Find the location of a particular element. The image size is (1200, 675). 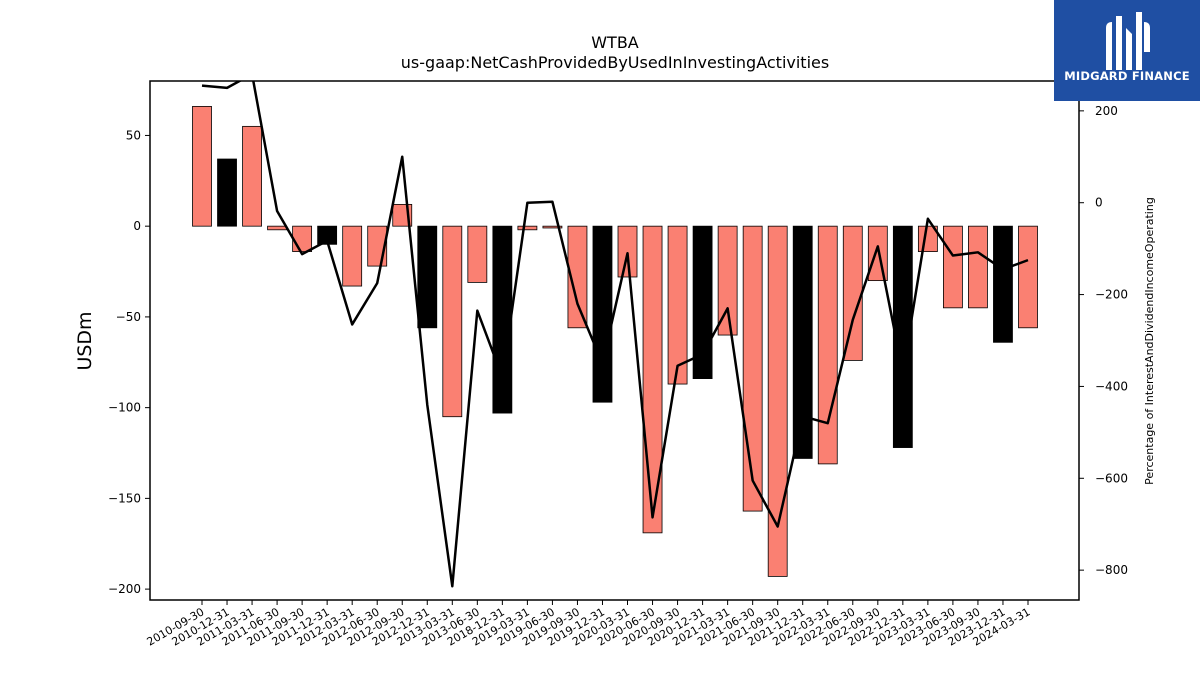

midgard-logo-icon is located at coordinates (1128, 41).